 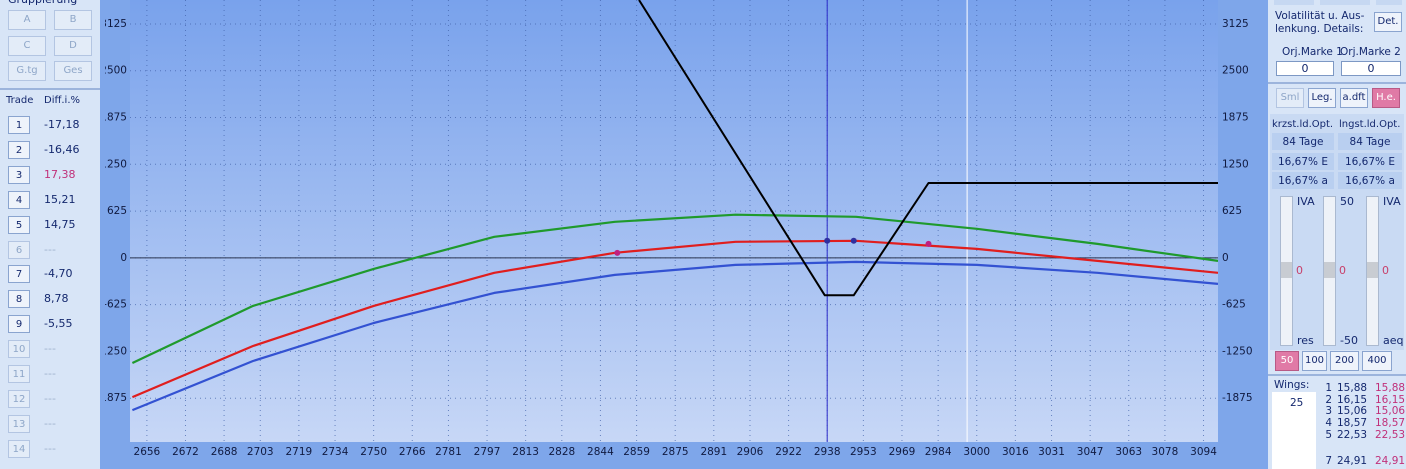 What do you see at coordinates (20, 100) in the screenshot?
I see `header-trade: Trade` at bounding box center [20, 100].